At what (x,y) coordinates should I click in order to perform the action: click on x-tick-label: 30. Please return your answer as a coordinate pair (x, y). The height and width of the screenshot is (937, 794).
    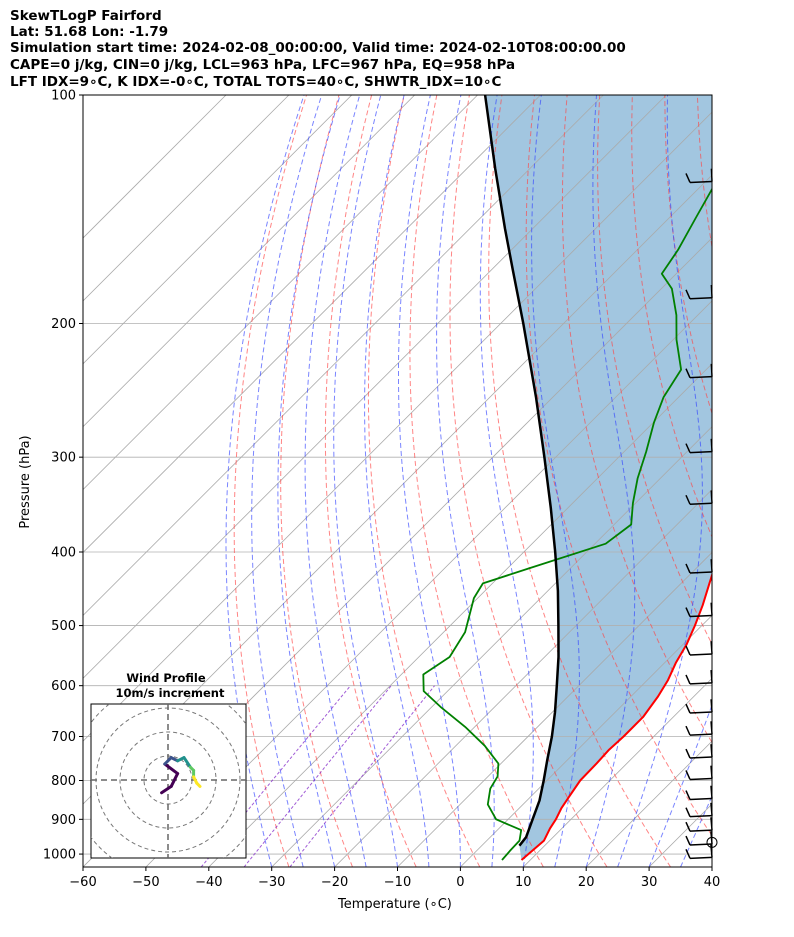
    Looking at the image, I should click on (649, 882).